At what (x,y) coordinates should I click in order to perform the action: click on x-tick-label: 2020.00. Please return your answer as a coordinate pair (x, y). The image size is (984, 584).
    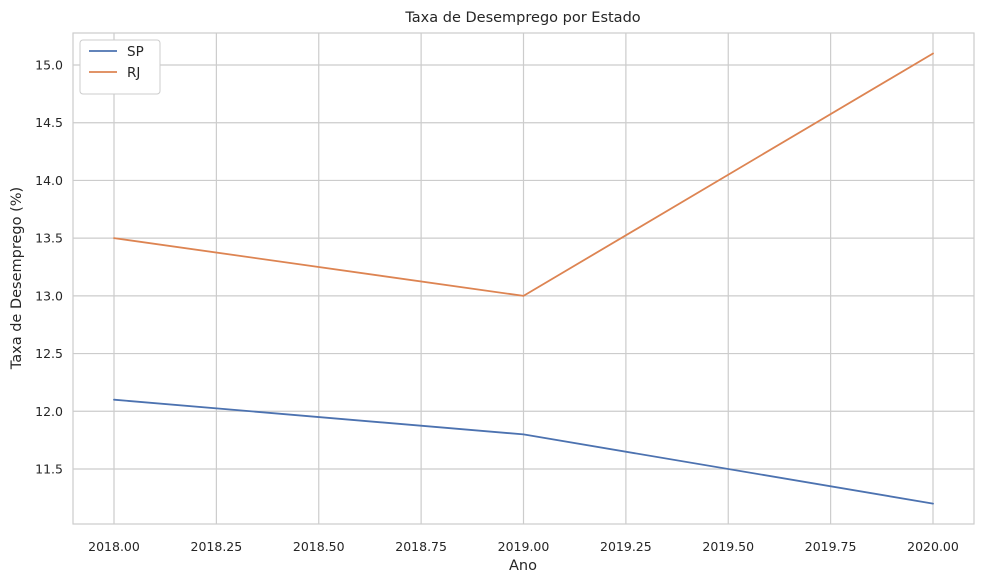
    Looking at the image, I should click on (933, 546).